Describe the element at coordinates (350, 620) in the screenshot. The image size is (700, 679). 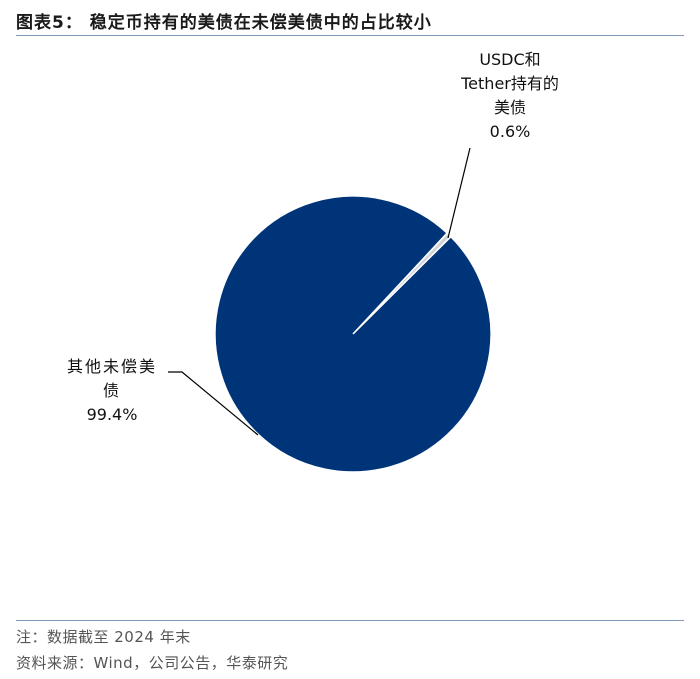
I see `footer-rule` at that location.